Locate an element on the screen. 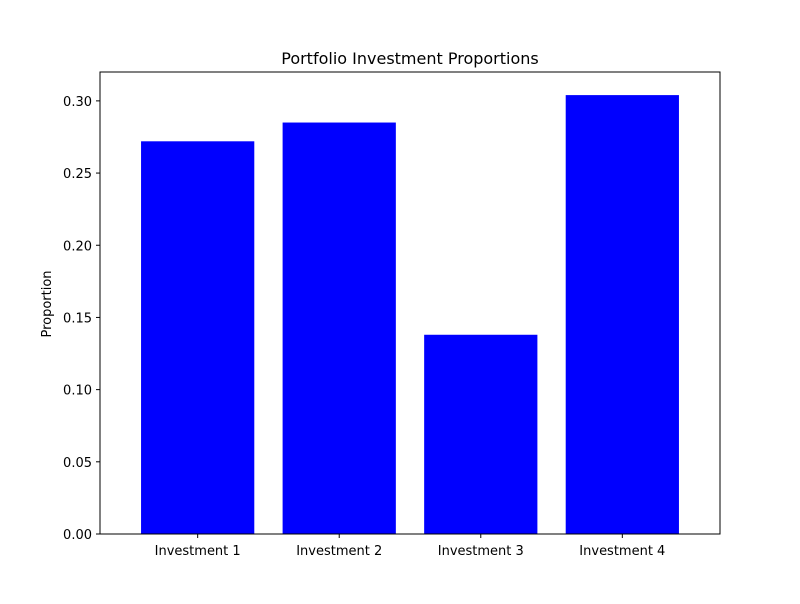 Image resolution: width=800 pixels, height=604 pixels. y-tick-label: 0.20 is located at coordinates (77, 246).